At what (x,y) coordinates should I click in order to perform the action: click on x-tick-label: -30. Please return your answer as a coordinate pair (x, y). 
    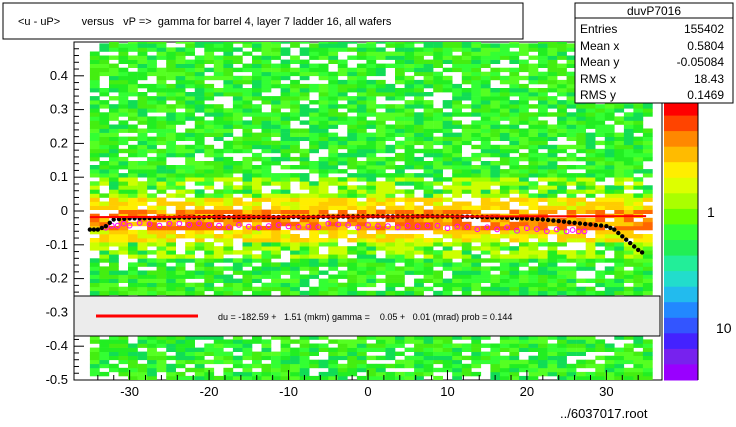
    Looking at the image, I should click on (129, 391).